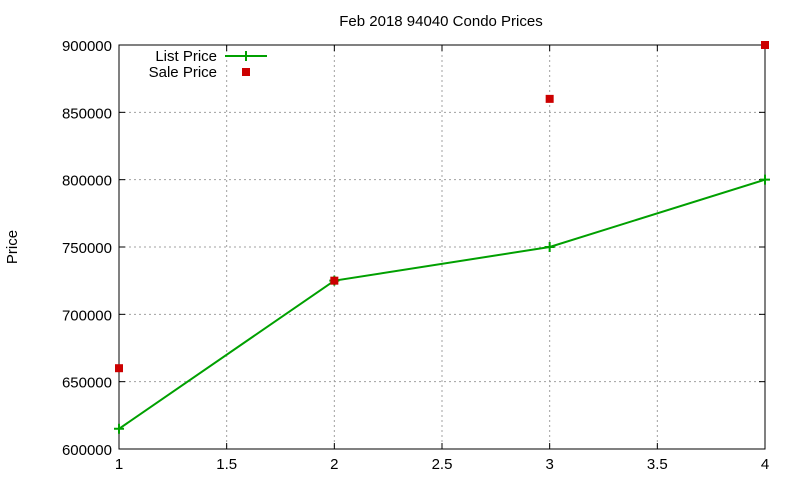  What do you see at coordinates (334, 464) in the screenshot?
I see `x-tick-label: 2` at bounding box center [334, 464].